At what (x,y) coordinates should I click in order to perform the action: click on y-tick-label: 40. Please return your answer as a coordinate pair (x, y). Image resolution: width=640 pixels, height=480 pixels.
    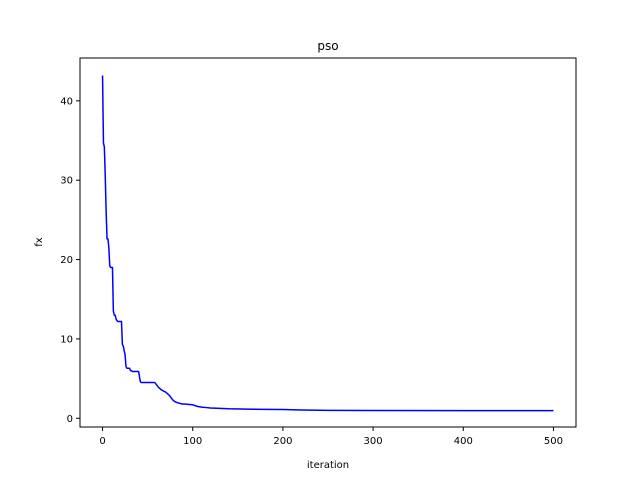
    Looking at the image, I should click on (66, 101).